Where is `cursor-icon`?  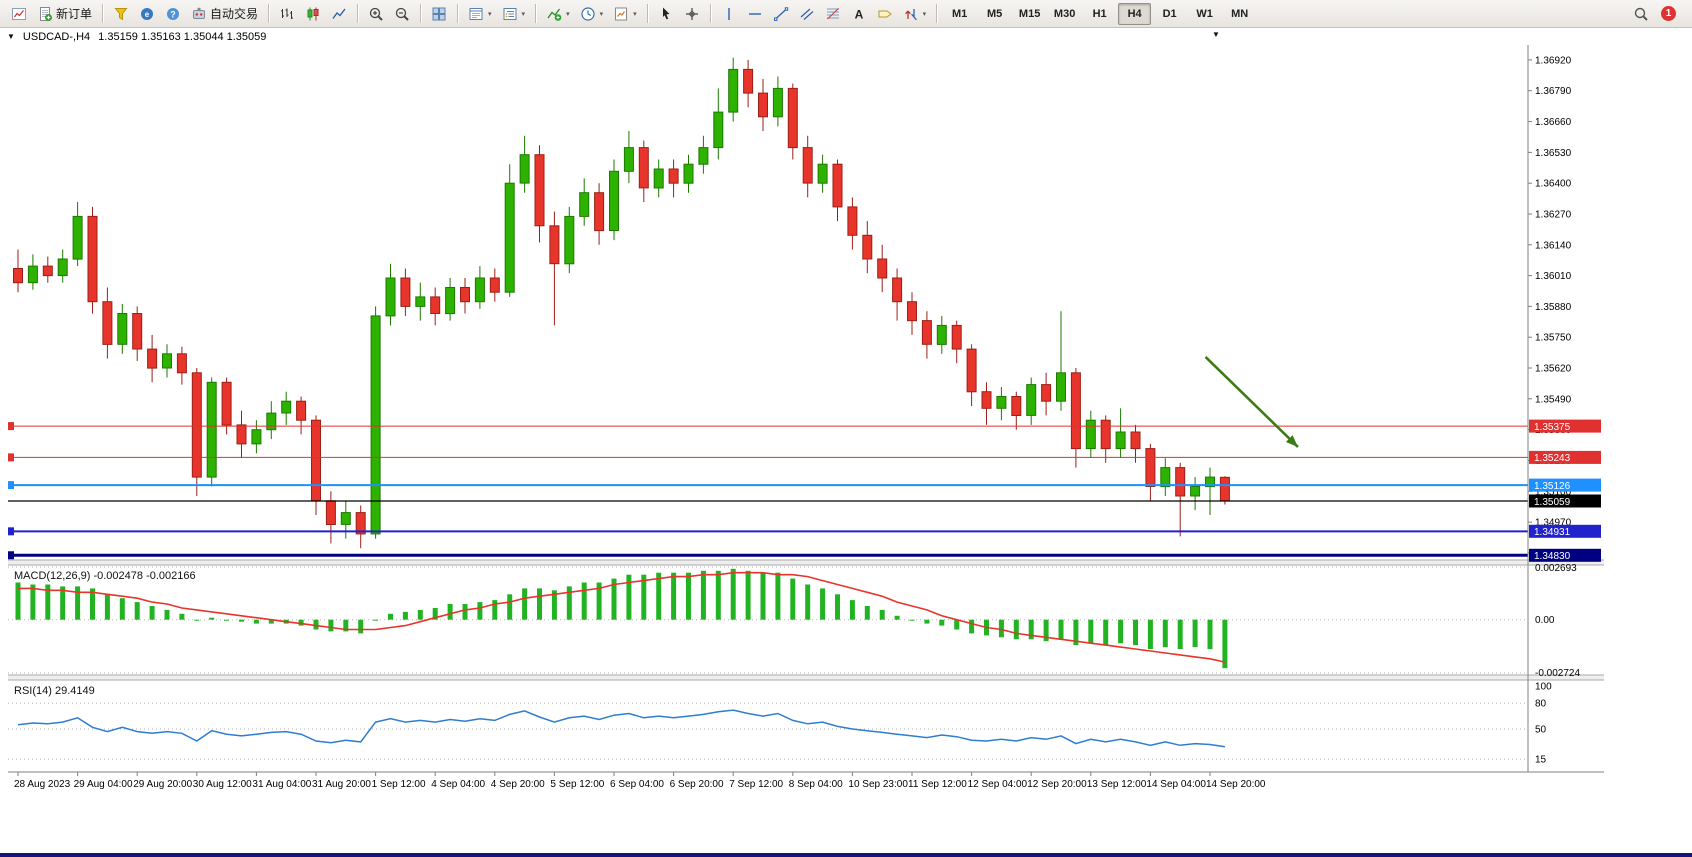
cursor-icon is located at coordinates (666, 14).